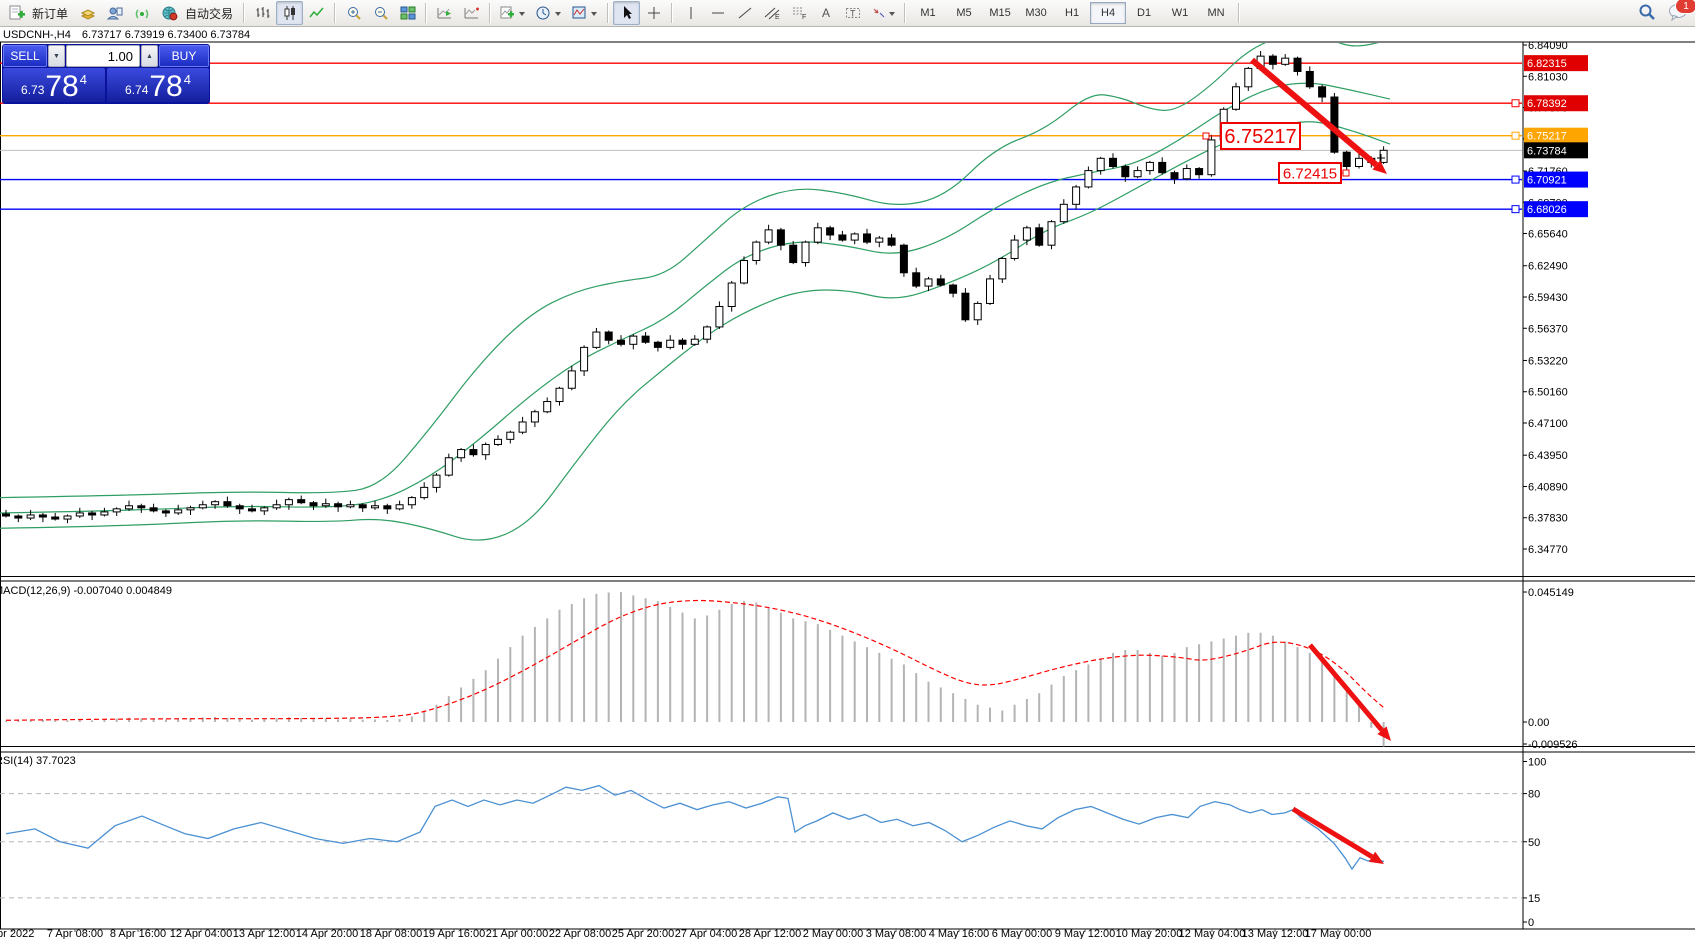 Image resolution: width=1695 pixels, height=939 pixels. What do you see at coordinates (16, 13) in the screenshot?
I see `new-order-icon` at bounding box center [16, 13].